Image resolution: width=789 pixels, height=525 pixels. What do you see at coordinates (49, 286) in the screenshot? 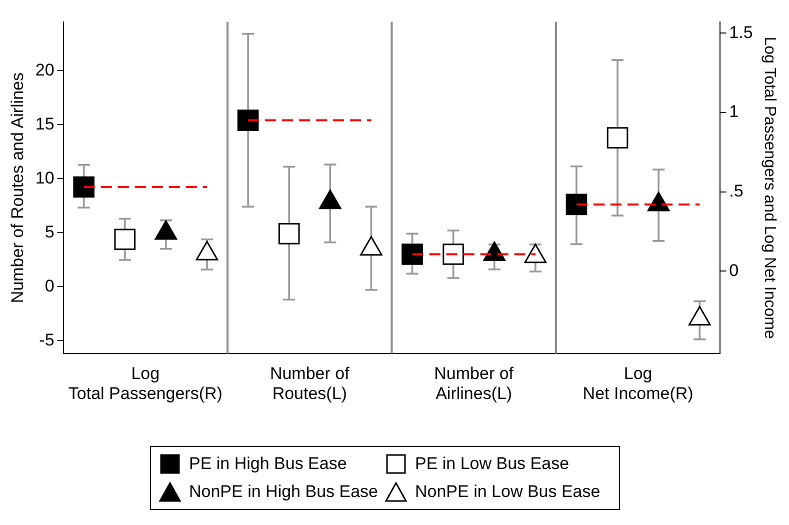
I see `y-tick-label: 0` at bounding box center [49, 286].